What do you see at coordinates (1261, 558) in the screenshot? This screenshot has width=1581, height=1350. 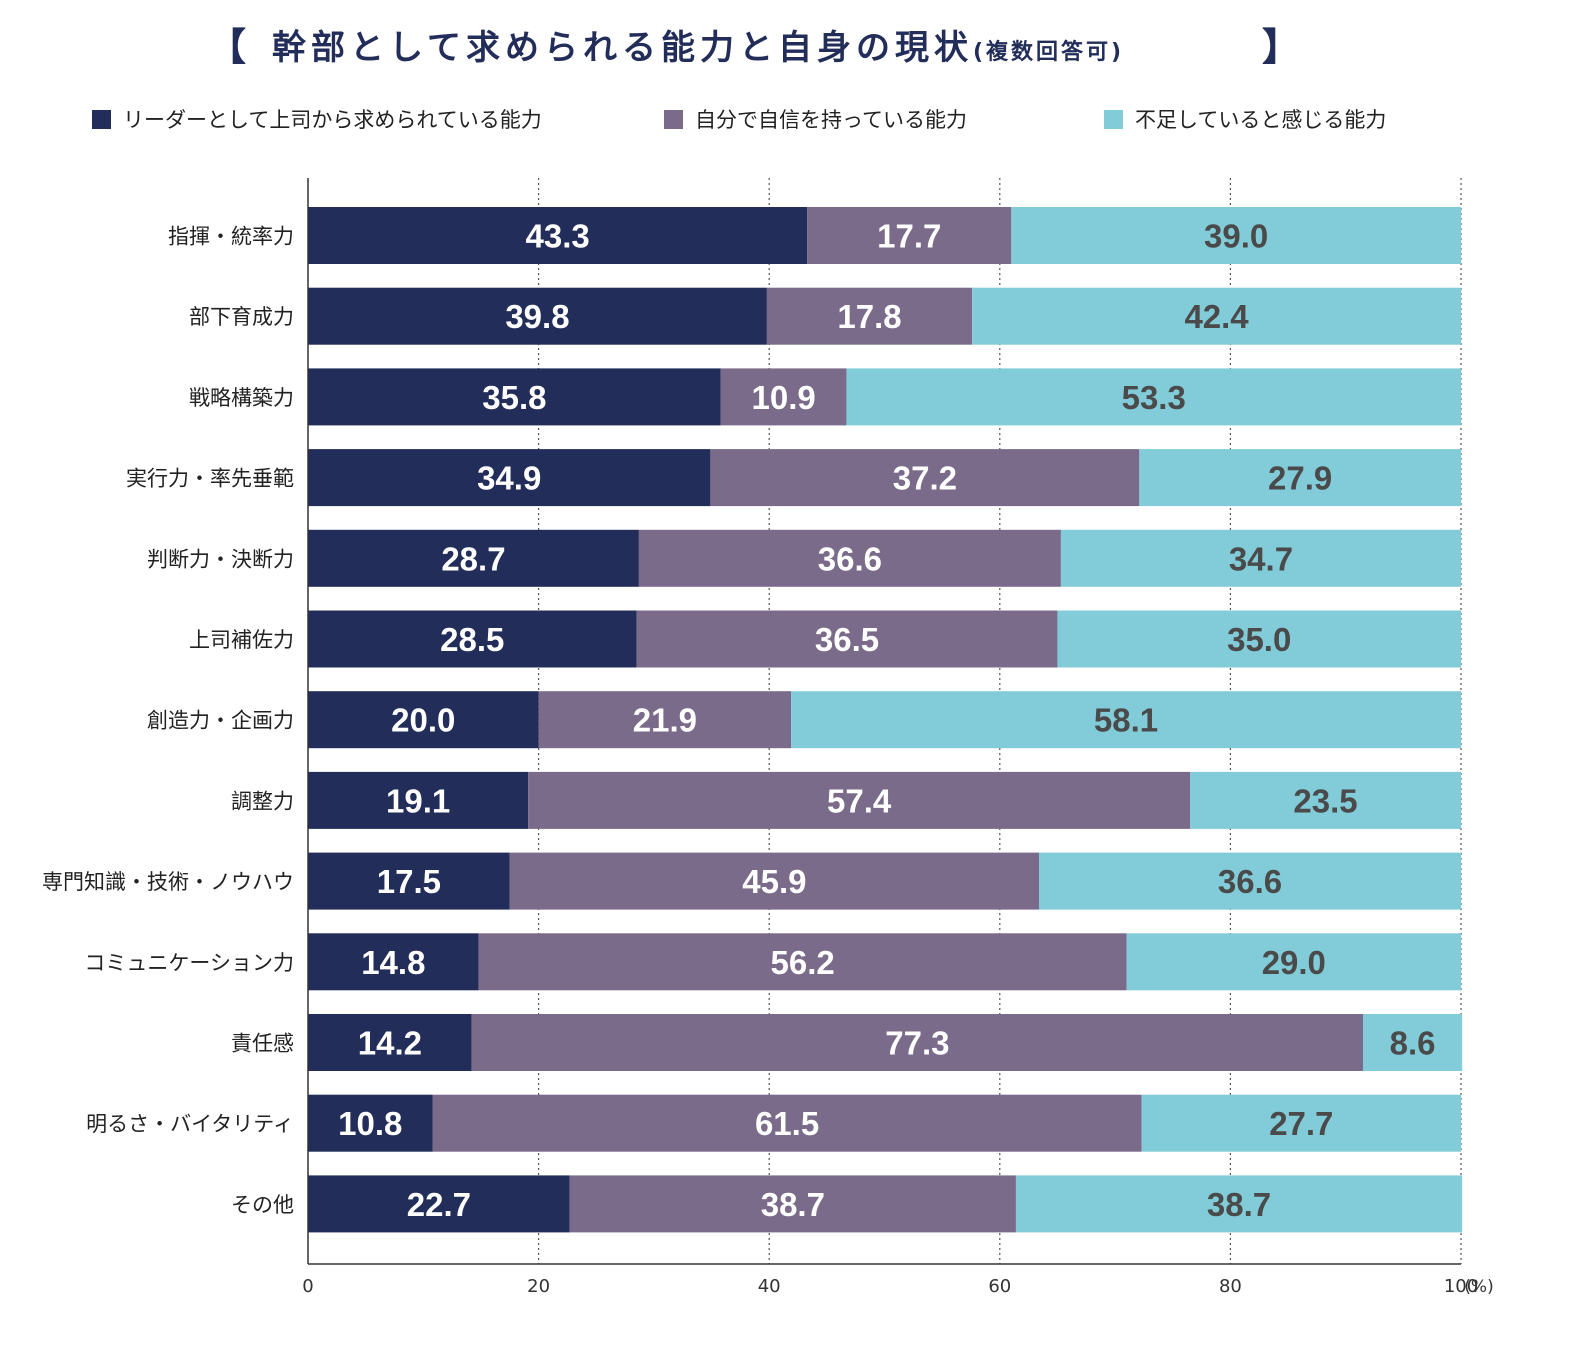 I see `value-label: 34.7` at bounding box center [1261, 558].